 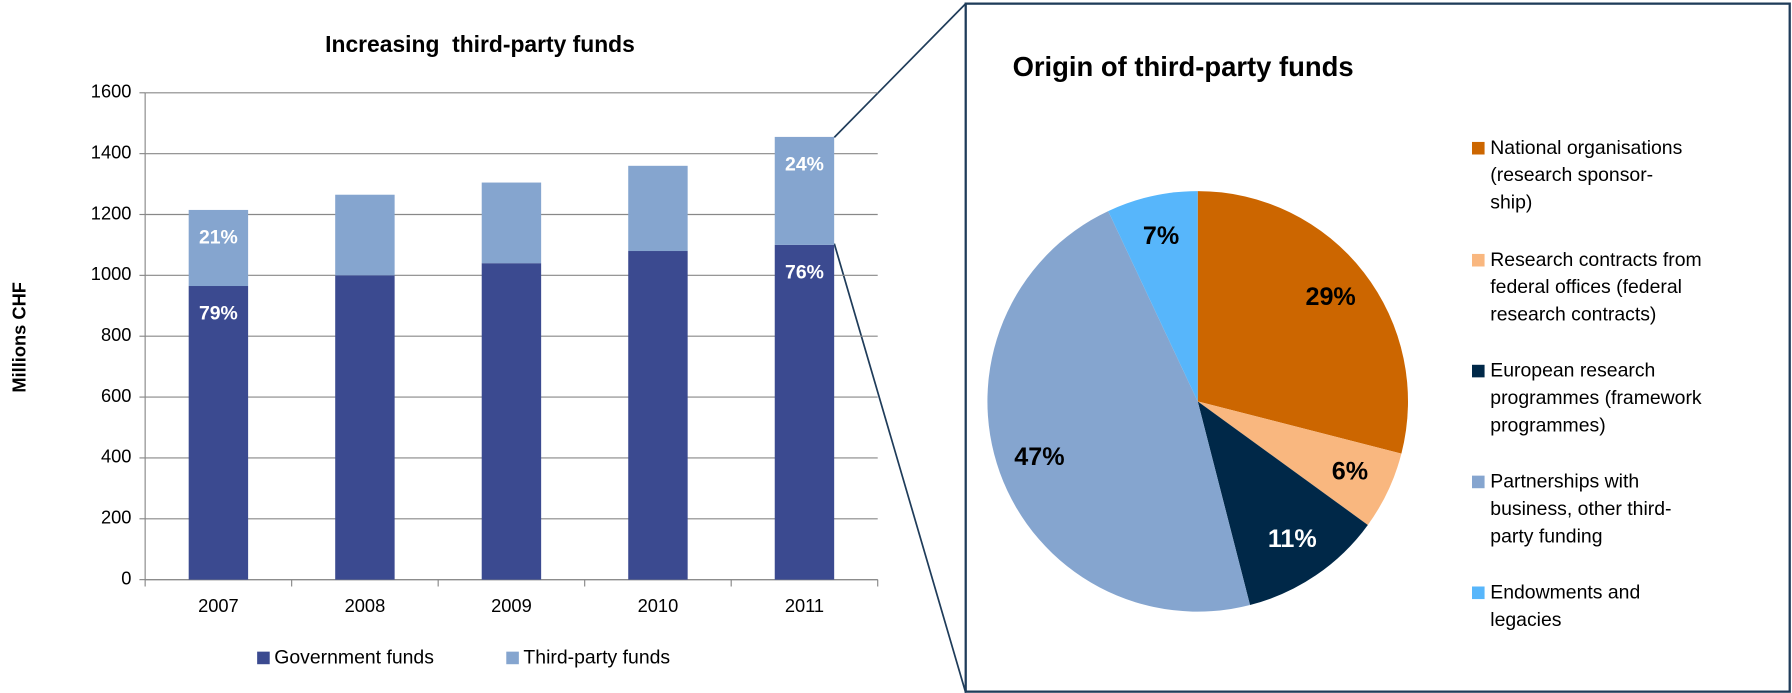 I want to click on chart-title: Increasing third-party funds, so click(x=480, y=44).